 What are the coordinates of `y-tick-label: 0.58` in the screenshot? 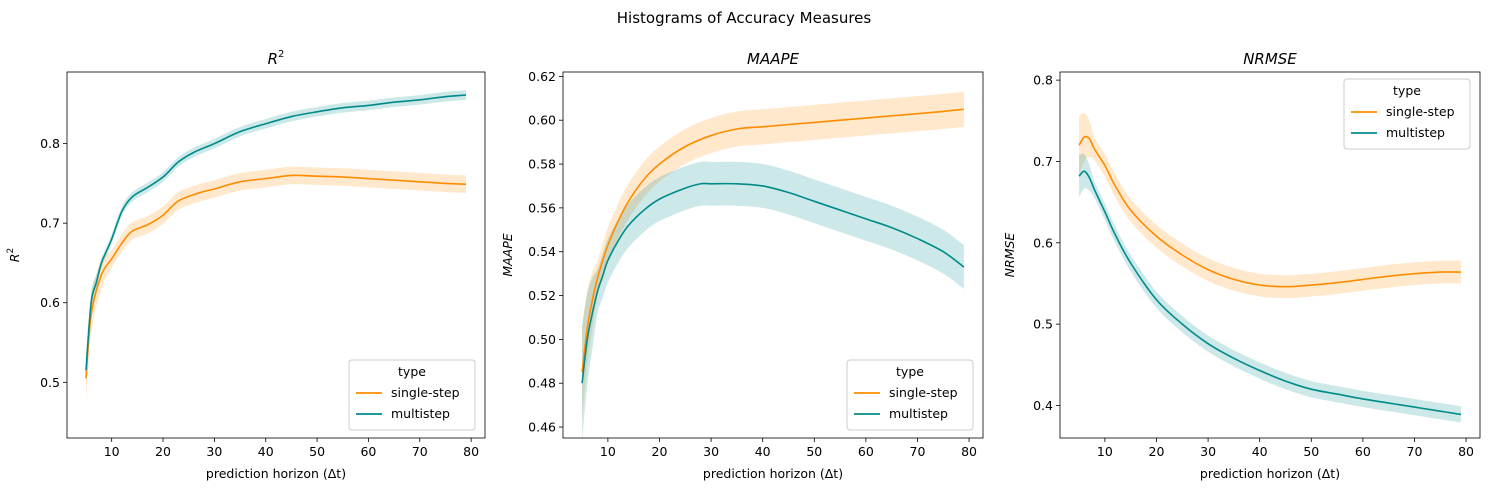 It's located at (542, 164).